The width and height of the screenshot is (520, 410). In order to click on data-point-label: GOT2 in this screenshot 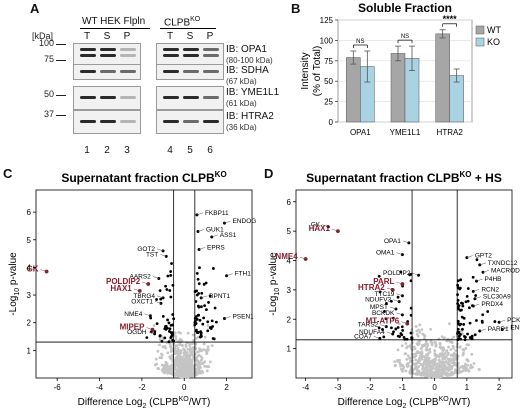, I will do `click(146, 249)`.